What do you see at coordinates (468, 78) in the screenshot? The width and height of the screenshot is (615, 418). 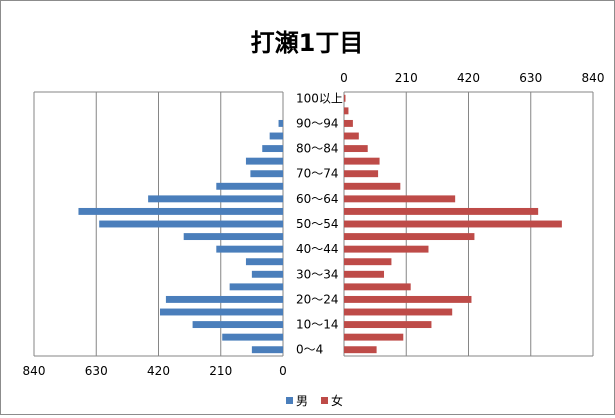 I see `right-tick-label: 420` at bounding box center [468, 78].